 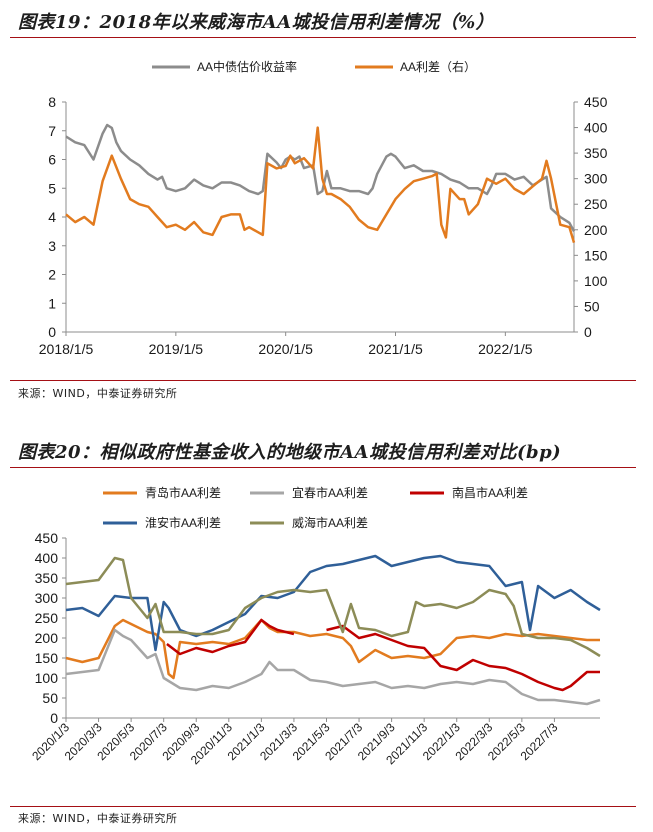 What do you see at coordinates (183, 522) in the screenshot?
I see `legend-huaian-label: 淮安市AA利差` at bounding box center [183, 522].